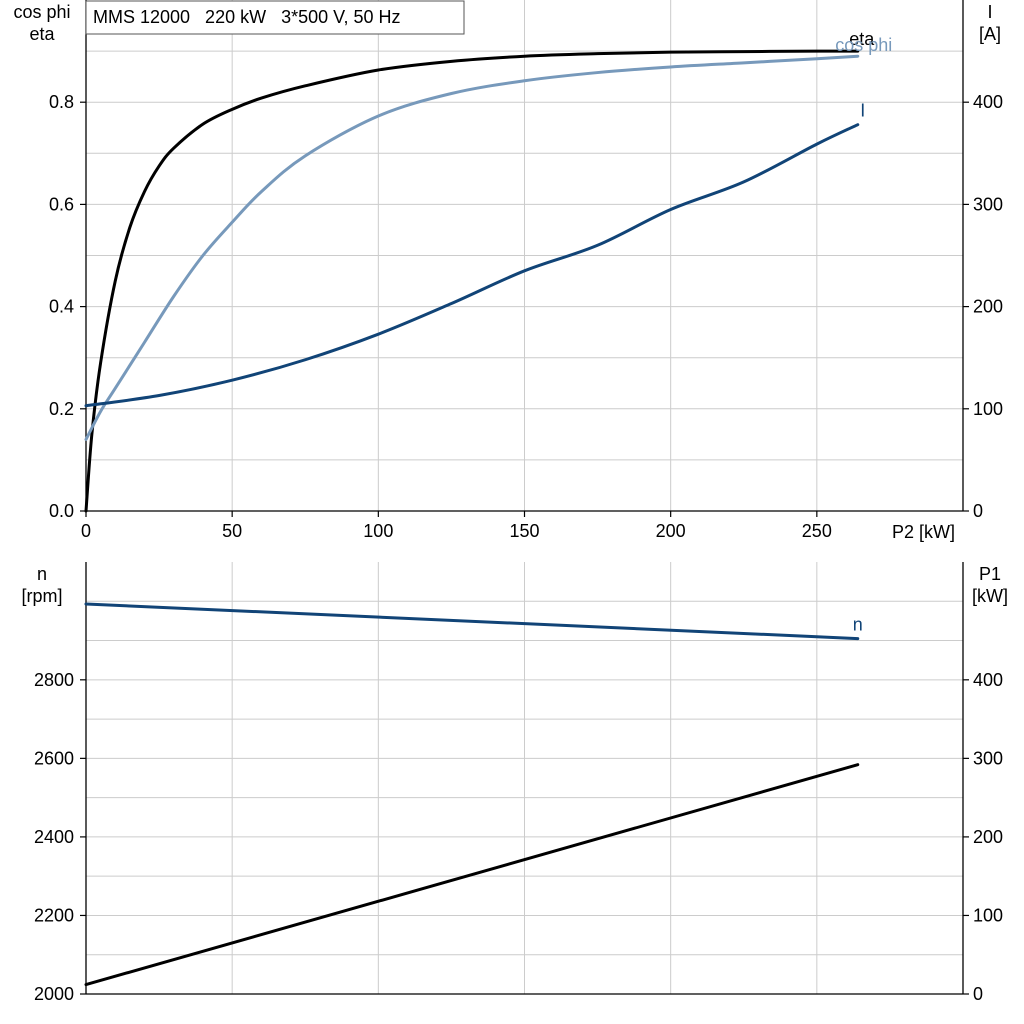 This screenshot has height=1024, width=1024. Describe the element at coordinates (41, 596) in the screenshot. I see `y-axis-label-left: [rpm]` at that location.